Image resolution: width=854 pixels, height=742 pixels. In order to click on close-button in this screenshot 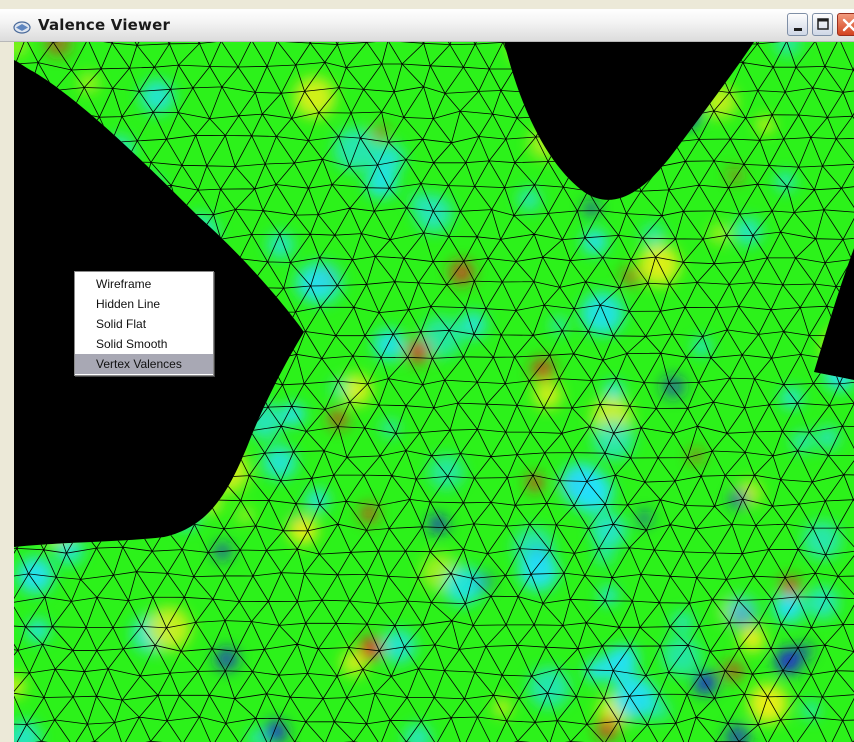, I will do `click(845, 24)`.